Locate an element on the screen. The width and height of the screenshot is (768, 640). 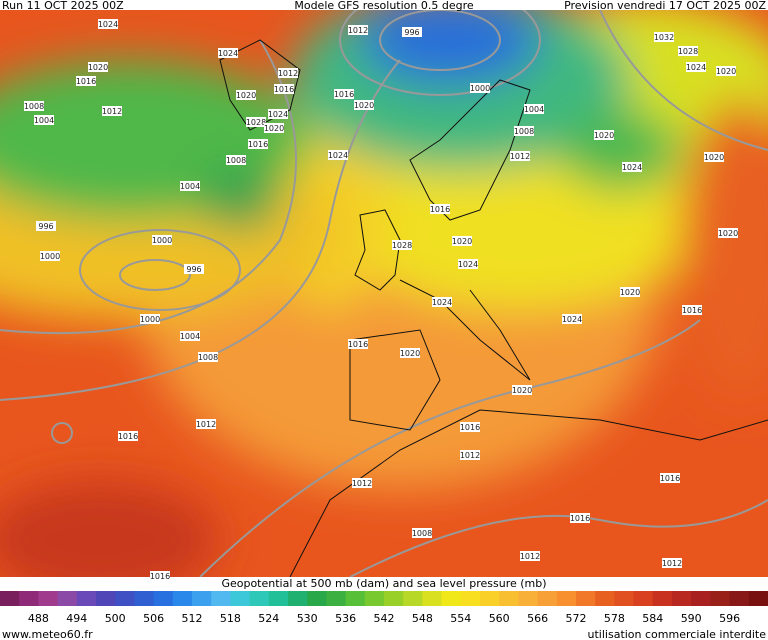
isobar-label: 1032 is located at coordinates (664, 37).